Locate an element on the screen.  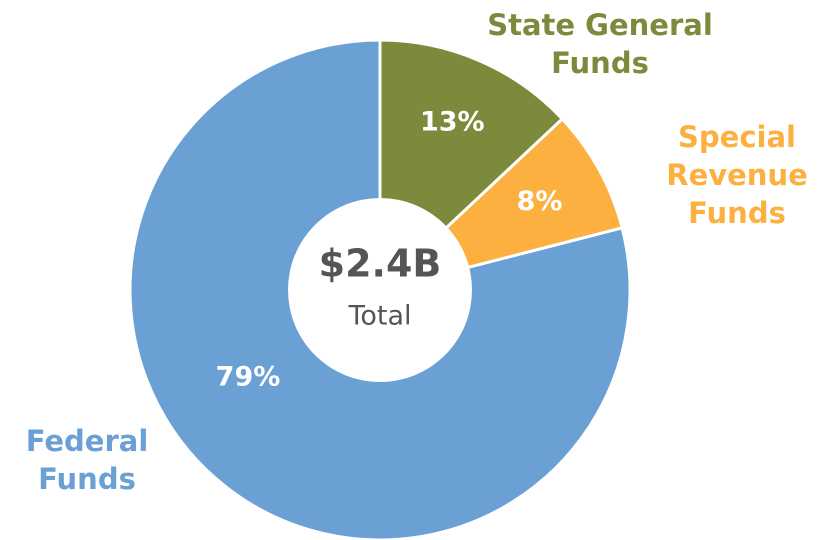
category-label: State General Funds is located at coordinates (600, 44).